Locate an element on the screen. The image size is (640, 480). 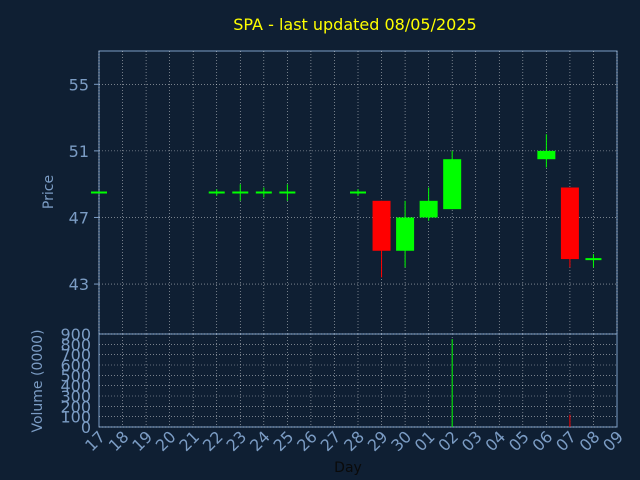
price-tick-label: 51 is located at coordinates (79, 151).